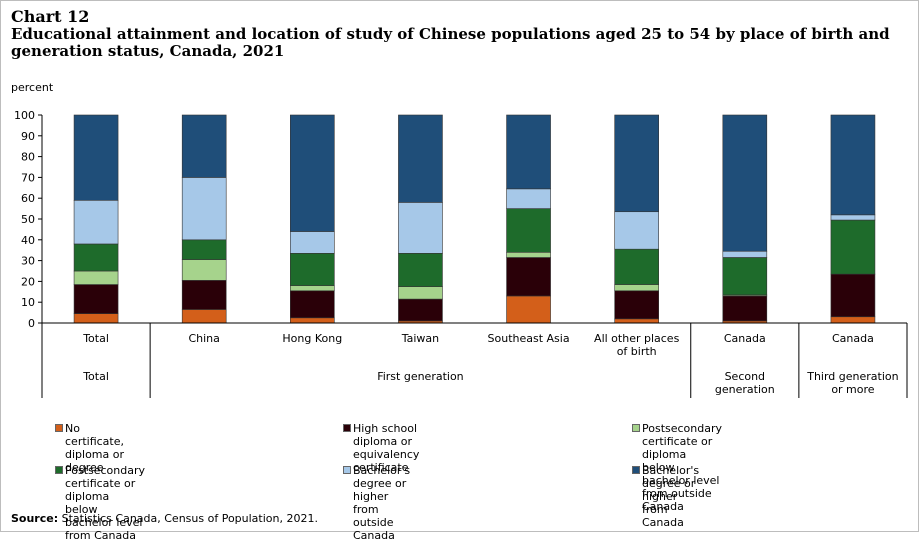 Image resolution: width=919 pixels, height=542 pixels. Describe the element at coordinates (852, 383) in the screenshot. I see `group-label: Third generation or more` at that location.